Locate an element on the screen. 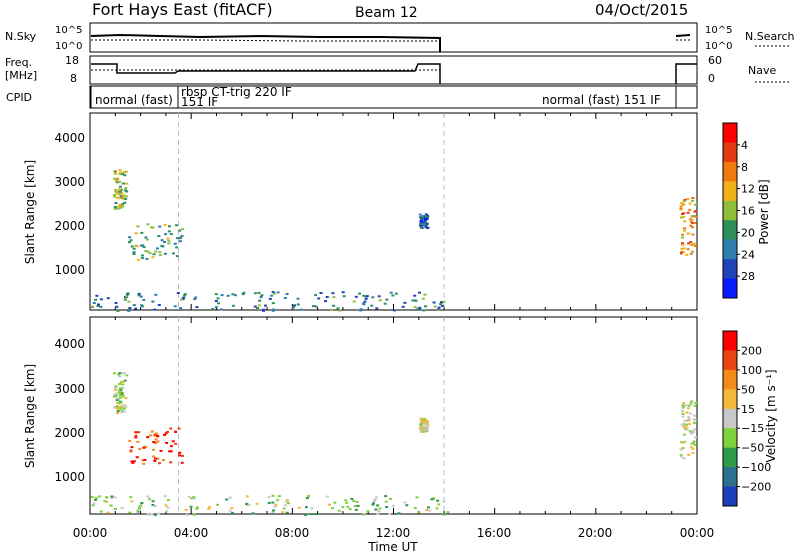 The width and height of the screenshot is (800, 558). velocity-colorbar-label: Velocity [m s⁻¹] is located at coordinates (771, 415).